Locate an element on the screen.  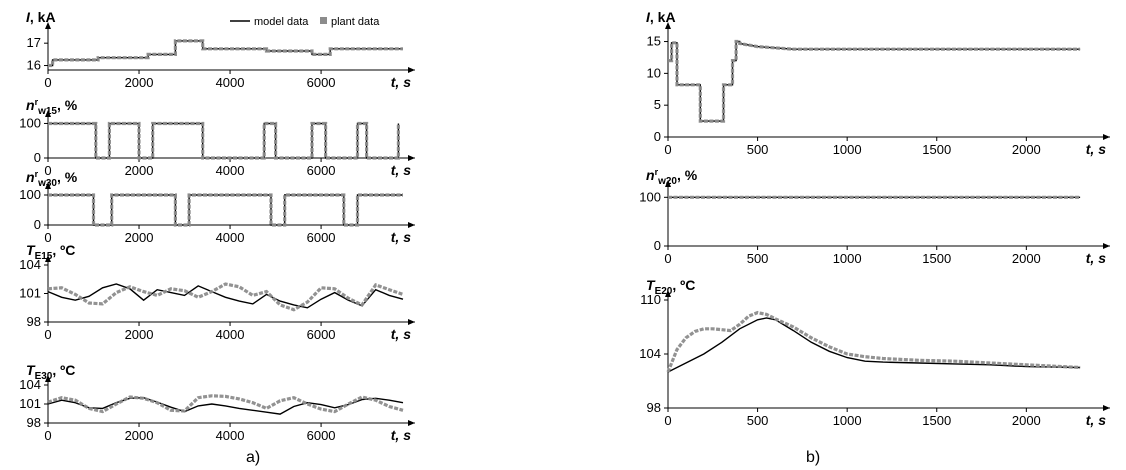
x-tick-label: 1000 is located at coordinates (847, 258).